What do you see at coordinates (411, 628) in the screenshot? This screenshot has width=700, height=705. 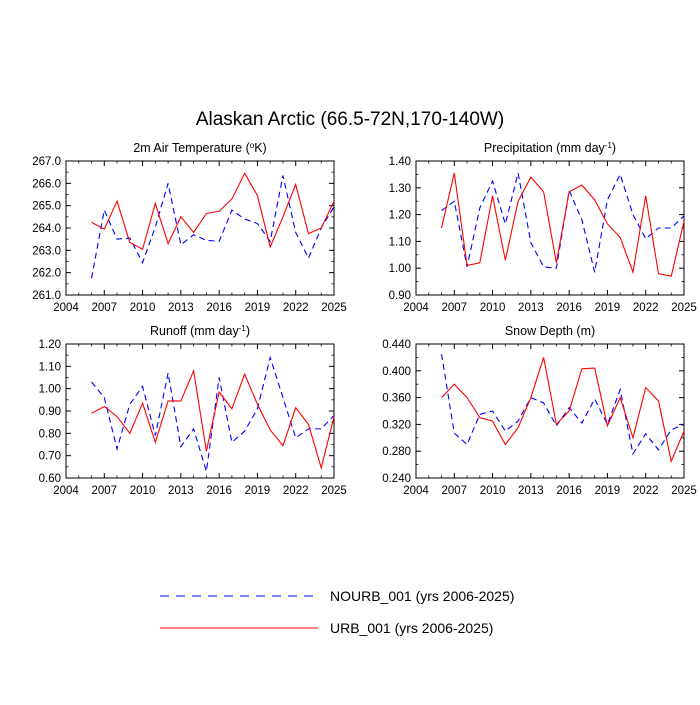 I see `legend-label: URB_001 (yrs 2006-2025)` at bounding box center [411, 628].